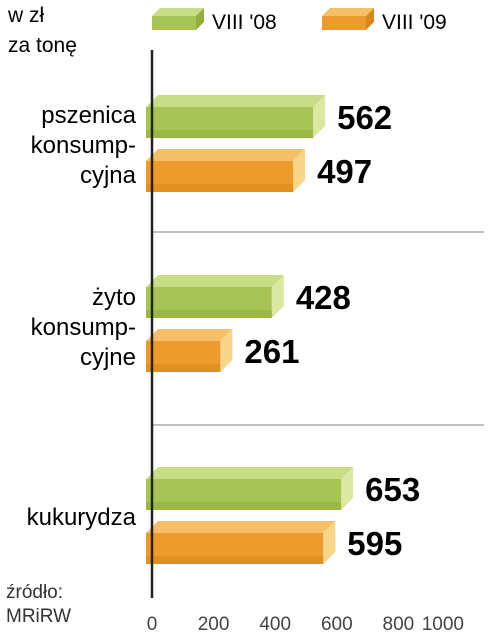  Describe the element at coordinates (275, 624) in the screenshot. I see `tick-label: 400` at that location.